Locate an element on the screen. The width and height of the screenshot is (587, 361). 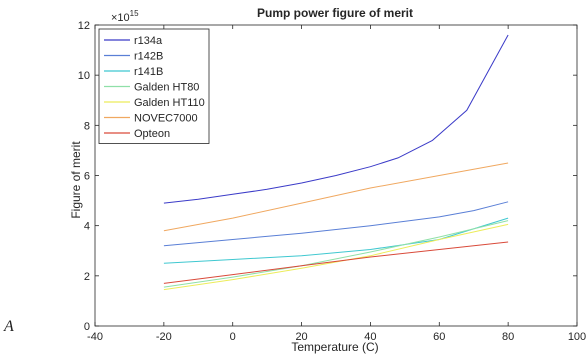
y-tick-label: 8 is located at coordinates (87, 126).